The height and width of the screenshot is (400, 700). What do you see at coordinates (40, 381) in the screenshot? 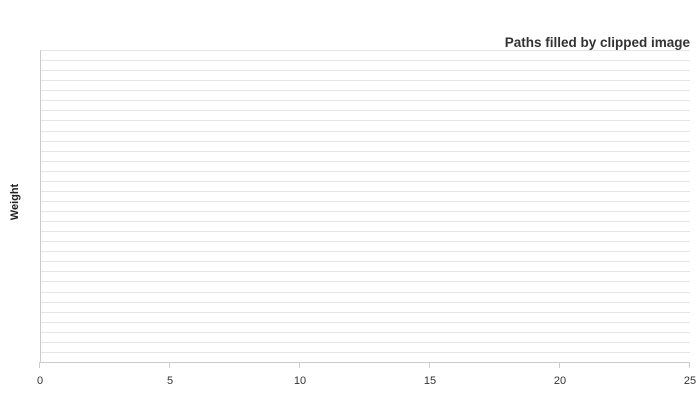
I see `x-tick-label: 0` at bounding box center [40, 381].